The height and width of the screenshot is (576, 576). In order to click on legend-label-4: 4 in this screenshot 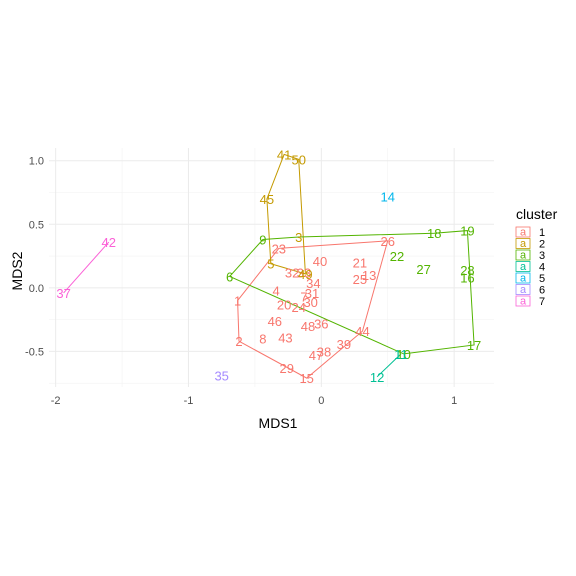, I will do `click(542, 268)`.